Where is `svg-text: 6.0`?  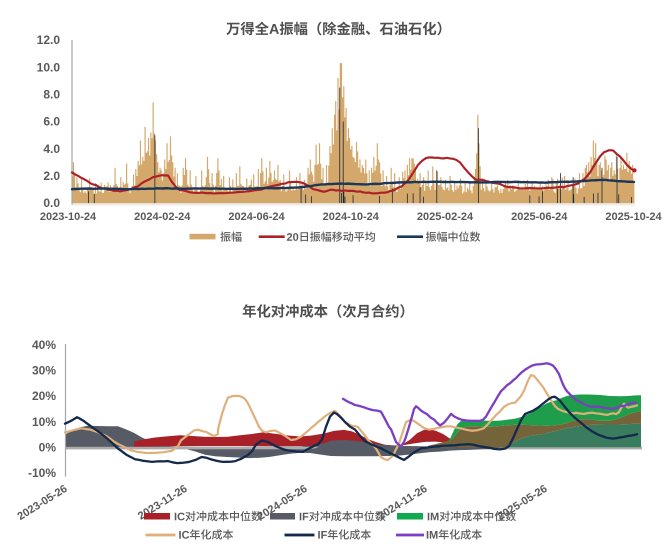 svg-text: 6.0 is located at coordinates (51, 122).